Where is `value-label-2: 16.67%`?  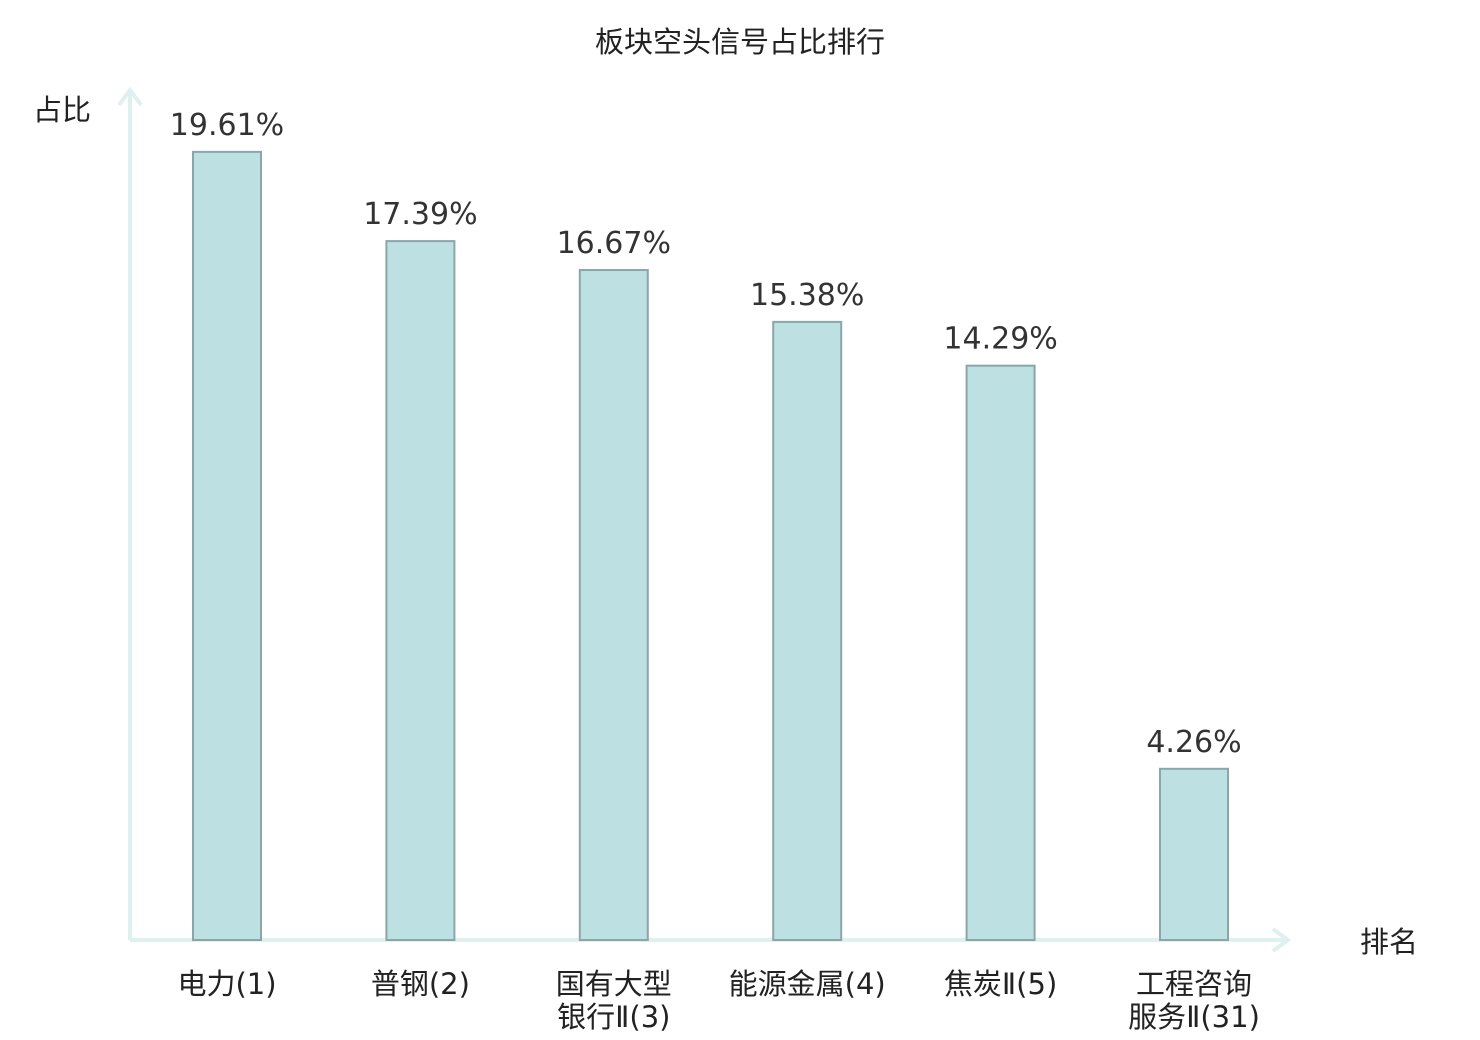
value-label-2: 16.67% is located at coordinates (614, 243).